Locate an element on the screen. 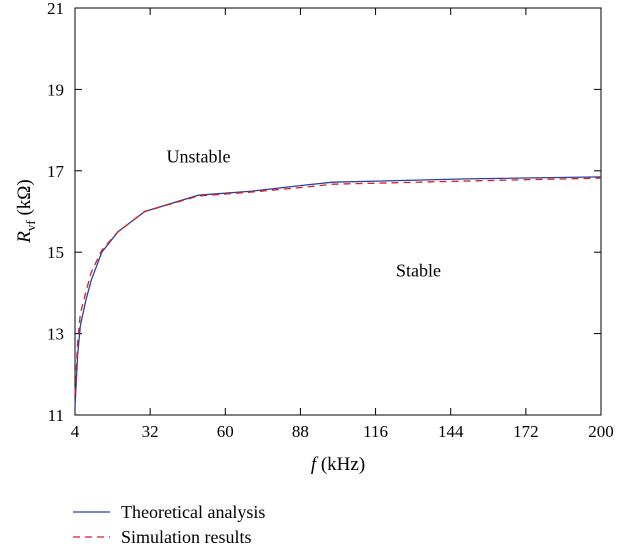 The image size is (617, 552). x-axis-var: f is located at coordinates (315, 464).